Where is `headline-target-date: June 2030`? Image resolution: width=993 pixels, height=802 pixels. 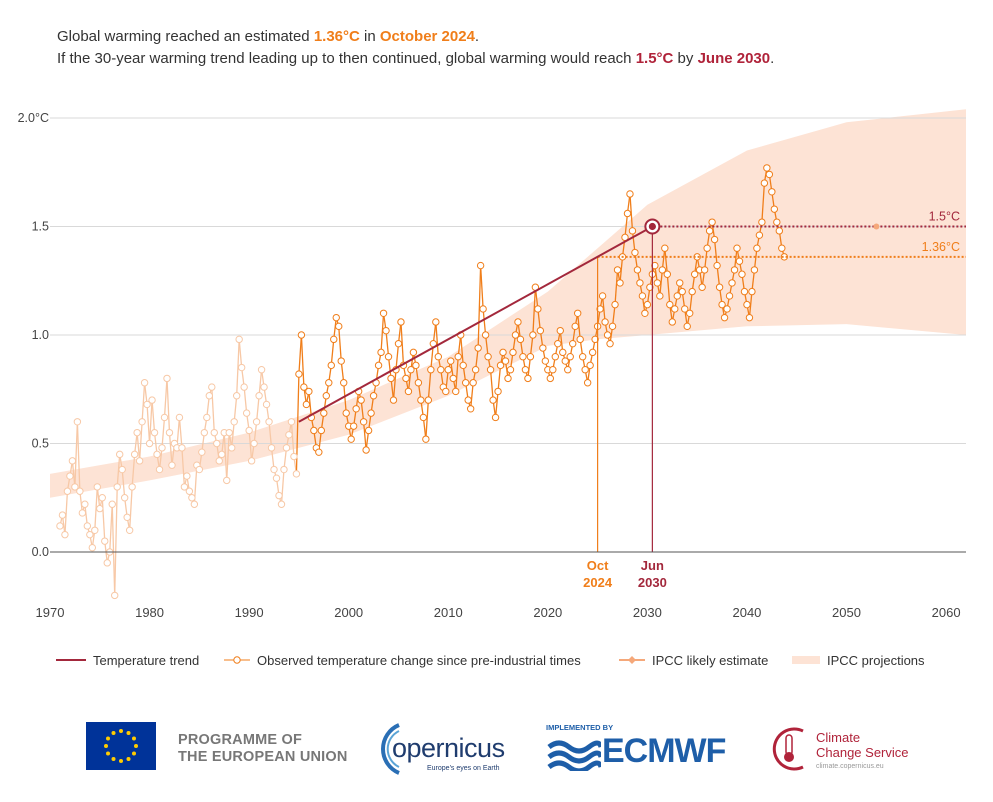
headline-target-date: June 2030 is located at coordinates (734, 58).